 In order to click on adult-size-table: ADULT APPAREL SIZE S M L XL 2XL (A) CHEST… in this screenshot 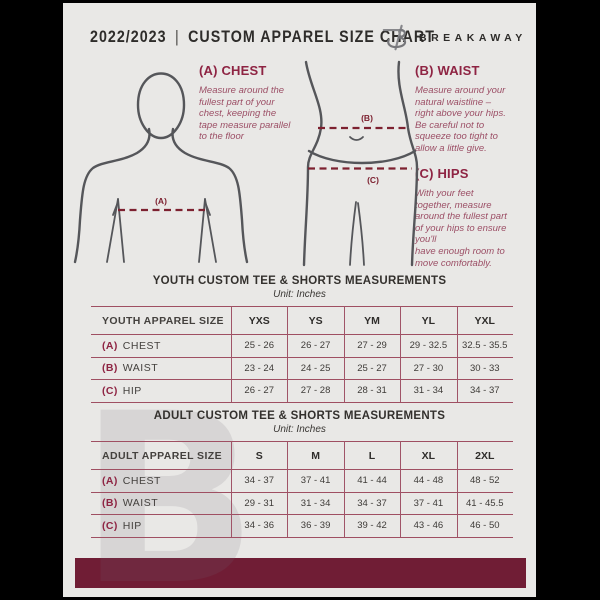, I will do `click(302, 489)`.